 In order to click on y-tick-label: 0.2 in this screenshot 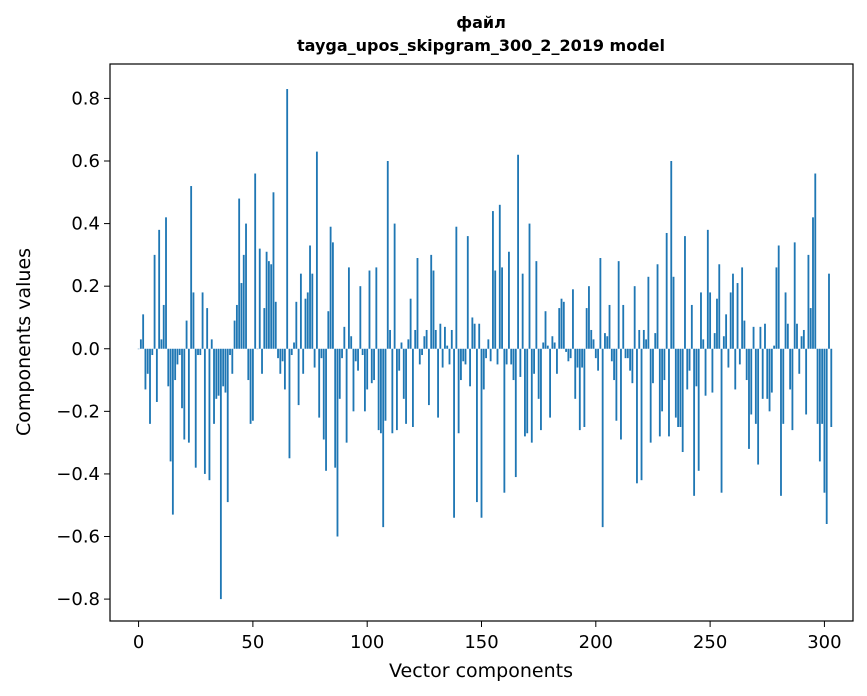, I will do `click(85, 286)`.